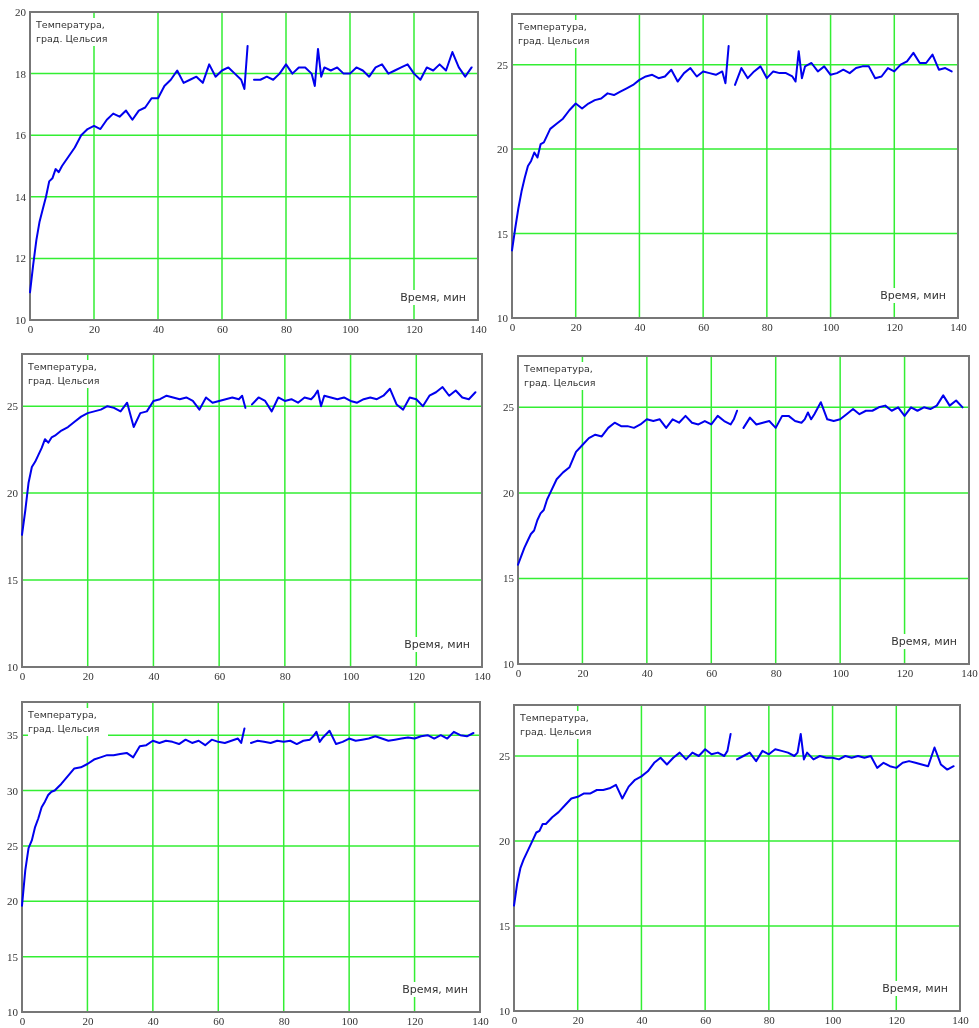  I want to click on y-tick-label: 14, so click(21, 196).